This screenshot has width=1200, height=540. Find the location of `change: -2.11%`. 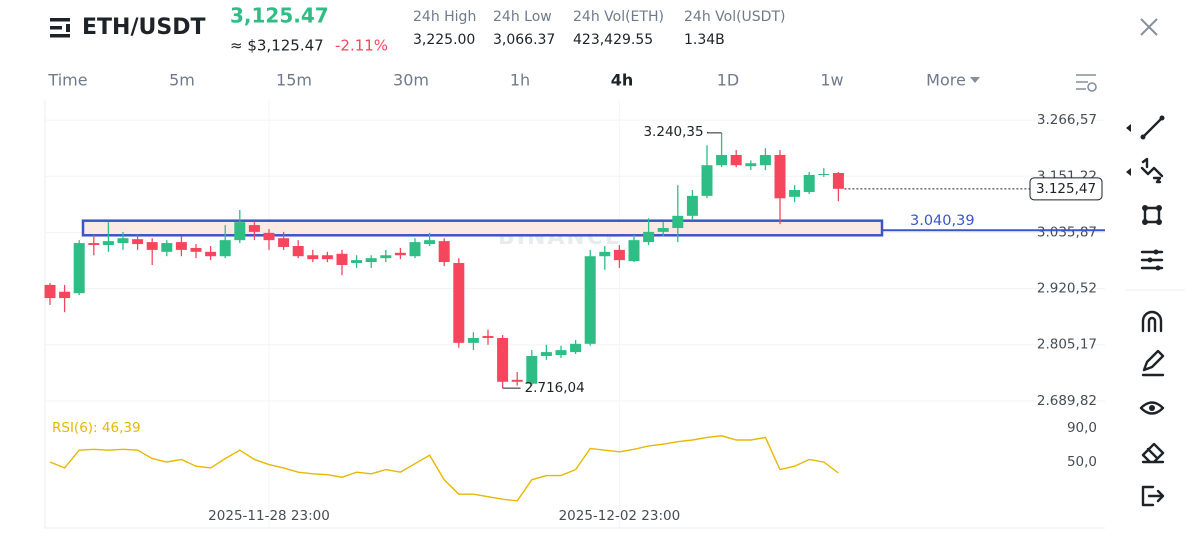

change: -2.11% is located at coordinates (361, 46).